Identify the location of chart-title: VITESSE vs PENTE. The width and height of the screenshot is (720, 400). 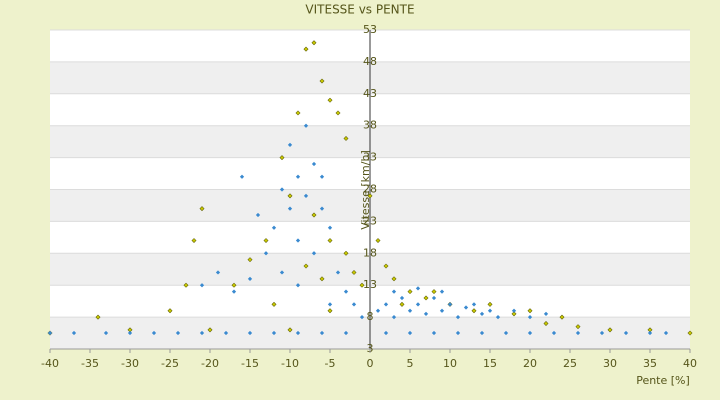
(359, 10).